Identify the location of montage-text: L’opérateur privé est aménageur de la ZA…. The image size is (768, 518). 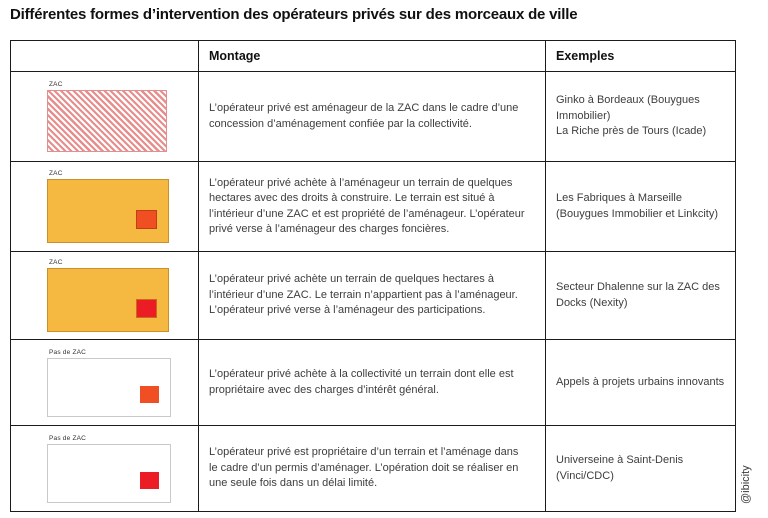
(372, 116).